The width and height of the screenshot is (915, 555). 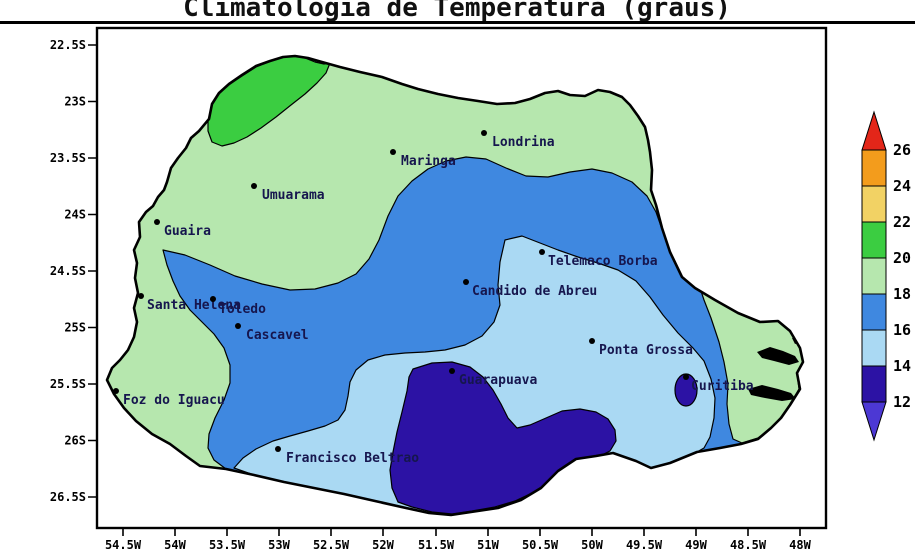 I want to click on city-candido-de-abreu: Candido de Abreu, so click(x=530, y=289).